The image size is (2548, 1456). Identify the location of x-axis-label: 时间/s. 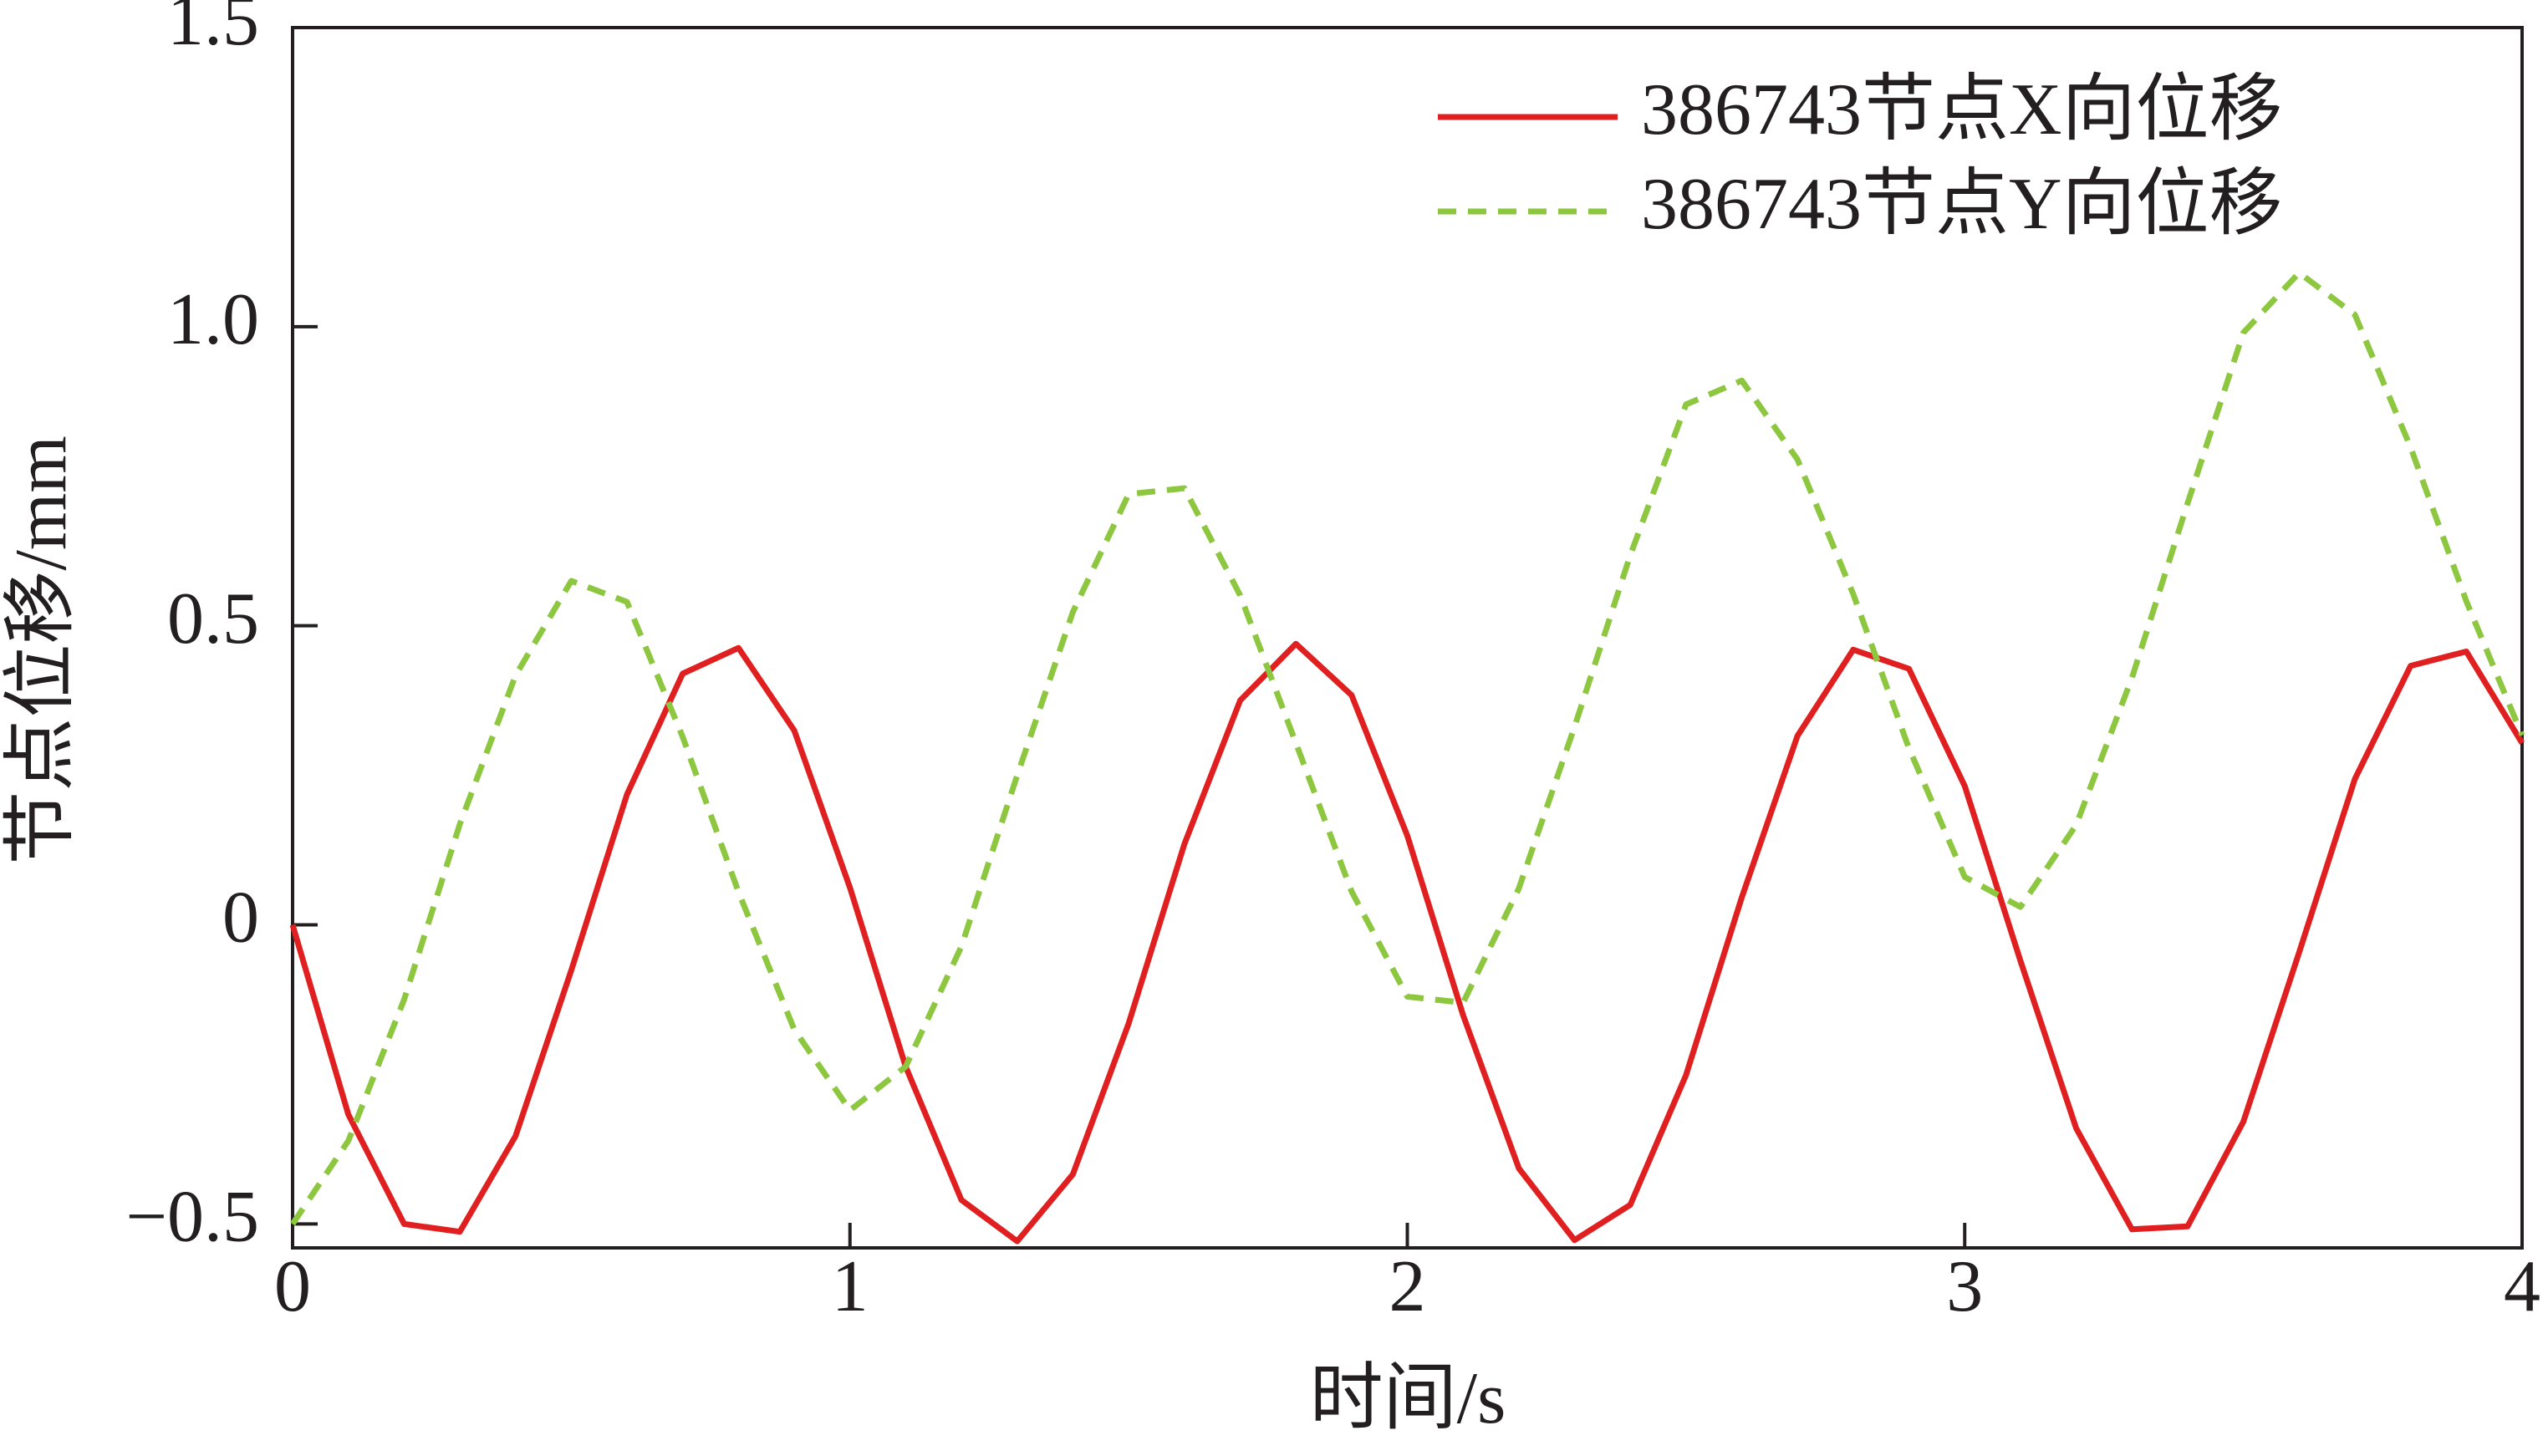
(1408, 1398).